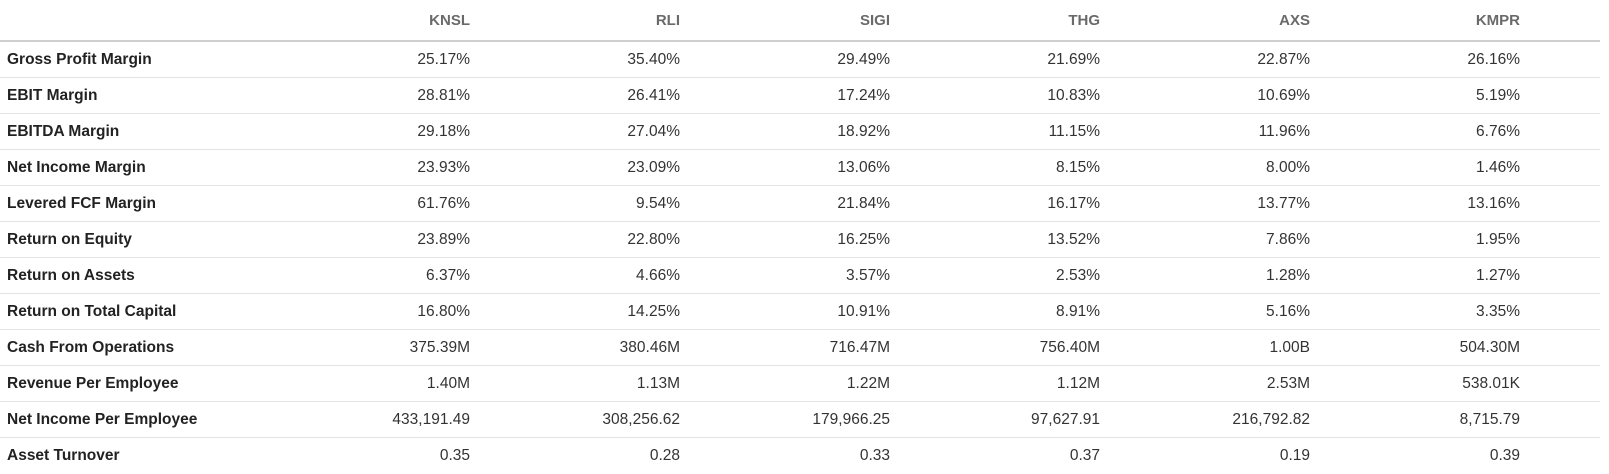 This screenshot has height=474, width=1609. I want to click on table-cell-sigi: 3.57%, so click(795, 275).